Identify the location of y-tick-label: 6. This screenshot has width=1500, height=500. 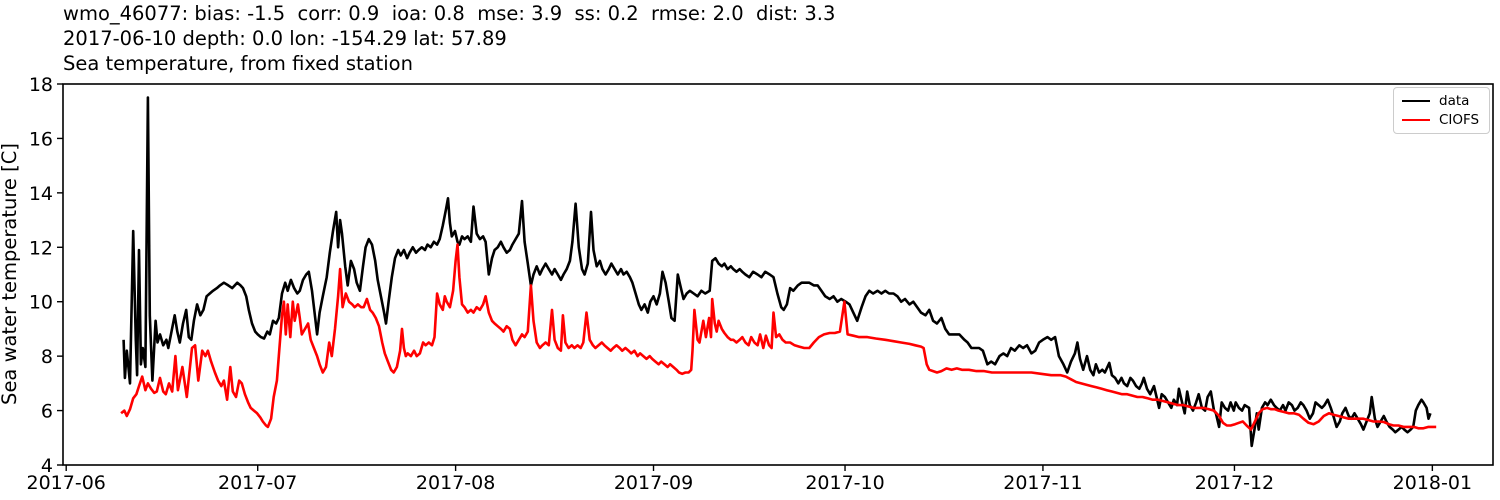
(47, 412).